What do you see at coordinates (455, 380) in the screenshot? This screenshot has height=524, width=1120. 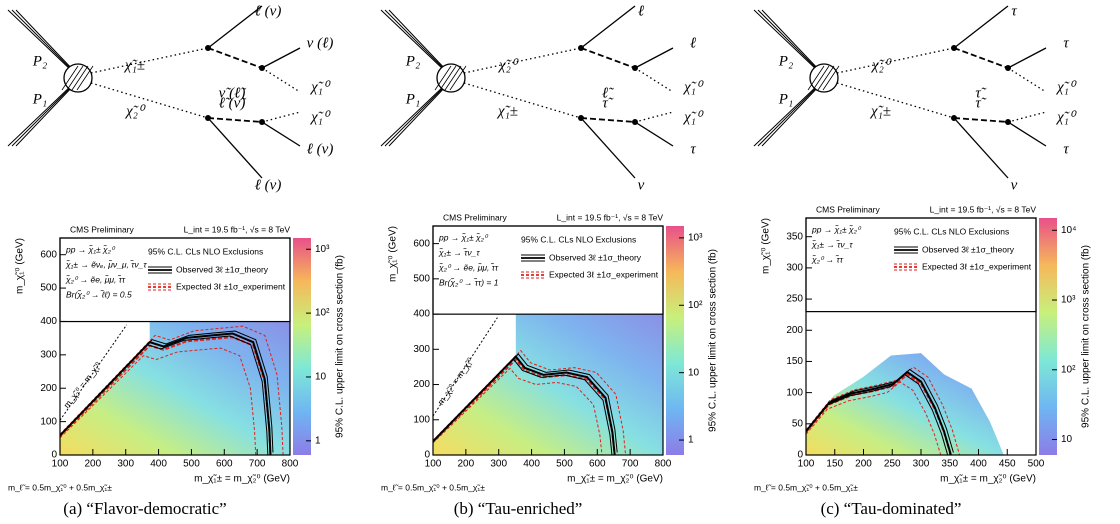 I see `diagonal-label: m_χ̃₂⁰ = m_χ̃₁⁰` at bounding box center [455, 380].